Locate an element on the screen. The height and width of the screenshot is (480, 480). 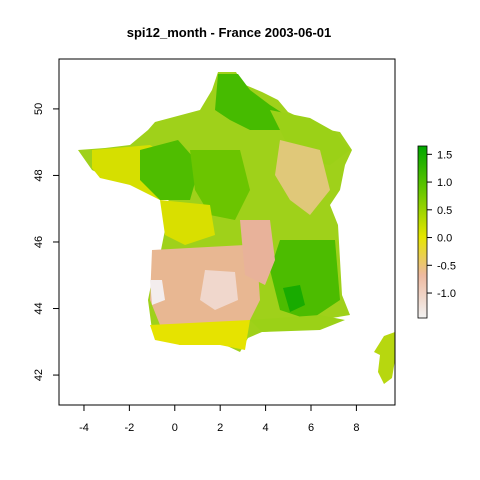
y-tick-label: 50 is located at coordinates (39, 109).